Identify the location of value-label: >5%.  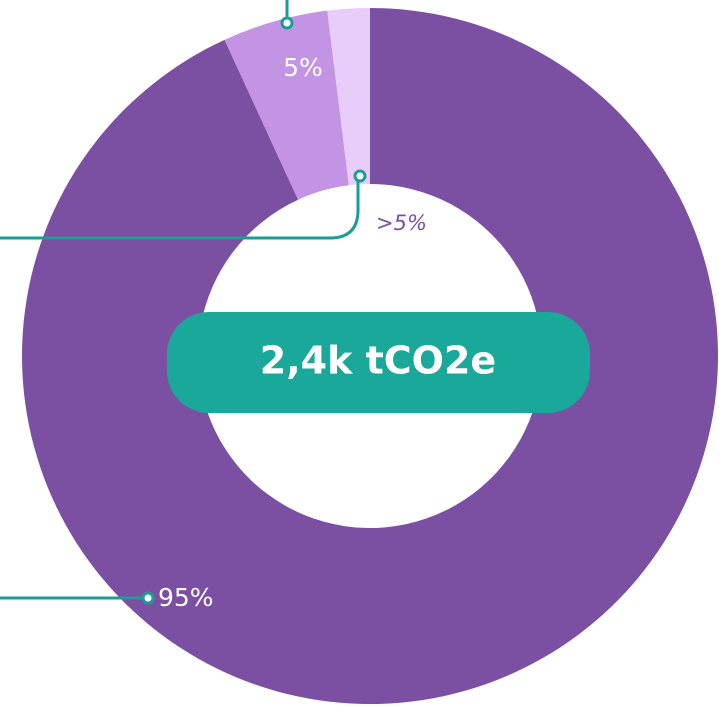
(401, 223).